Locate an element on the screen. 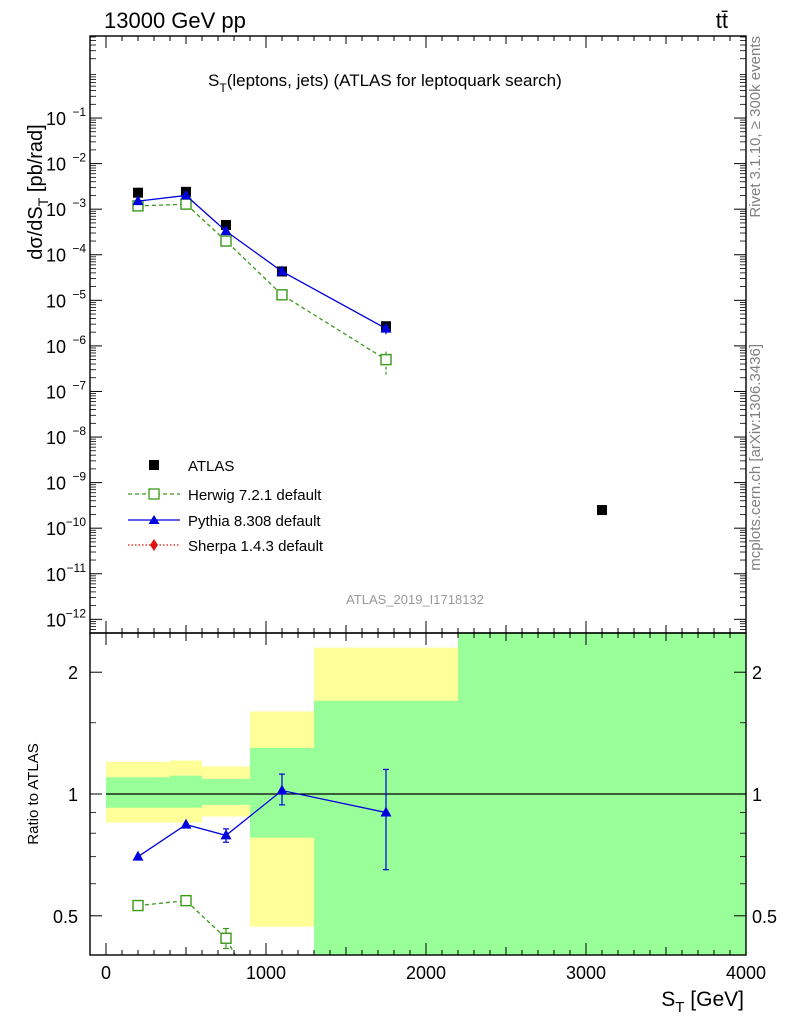  main-ytick-label-exp-6: −6 is located at coordinates (79, 340).